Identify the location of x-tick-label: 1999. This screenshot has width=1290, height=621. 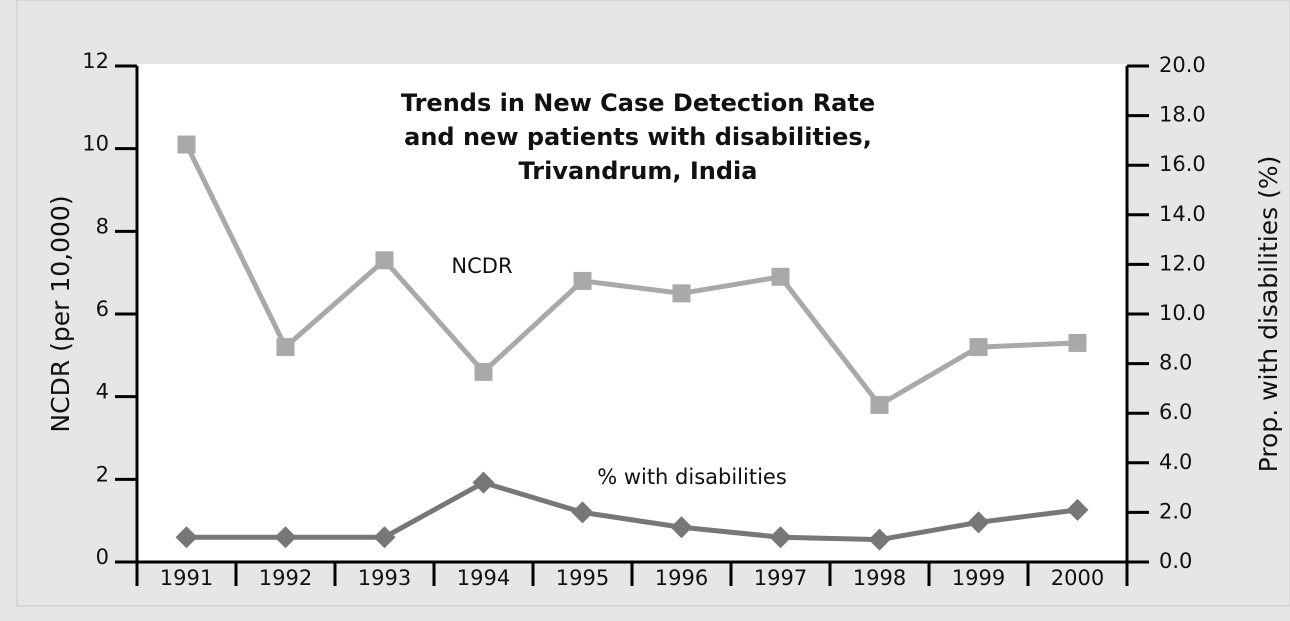
(978, 578).